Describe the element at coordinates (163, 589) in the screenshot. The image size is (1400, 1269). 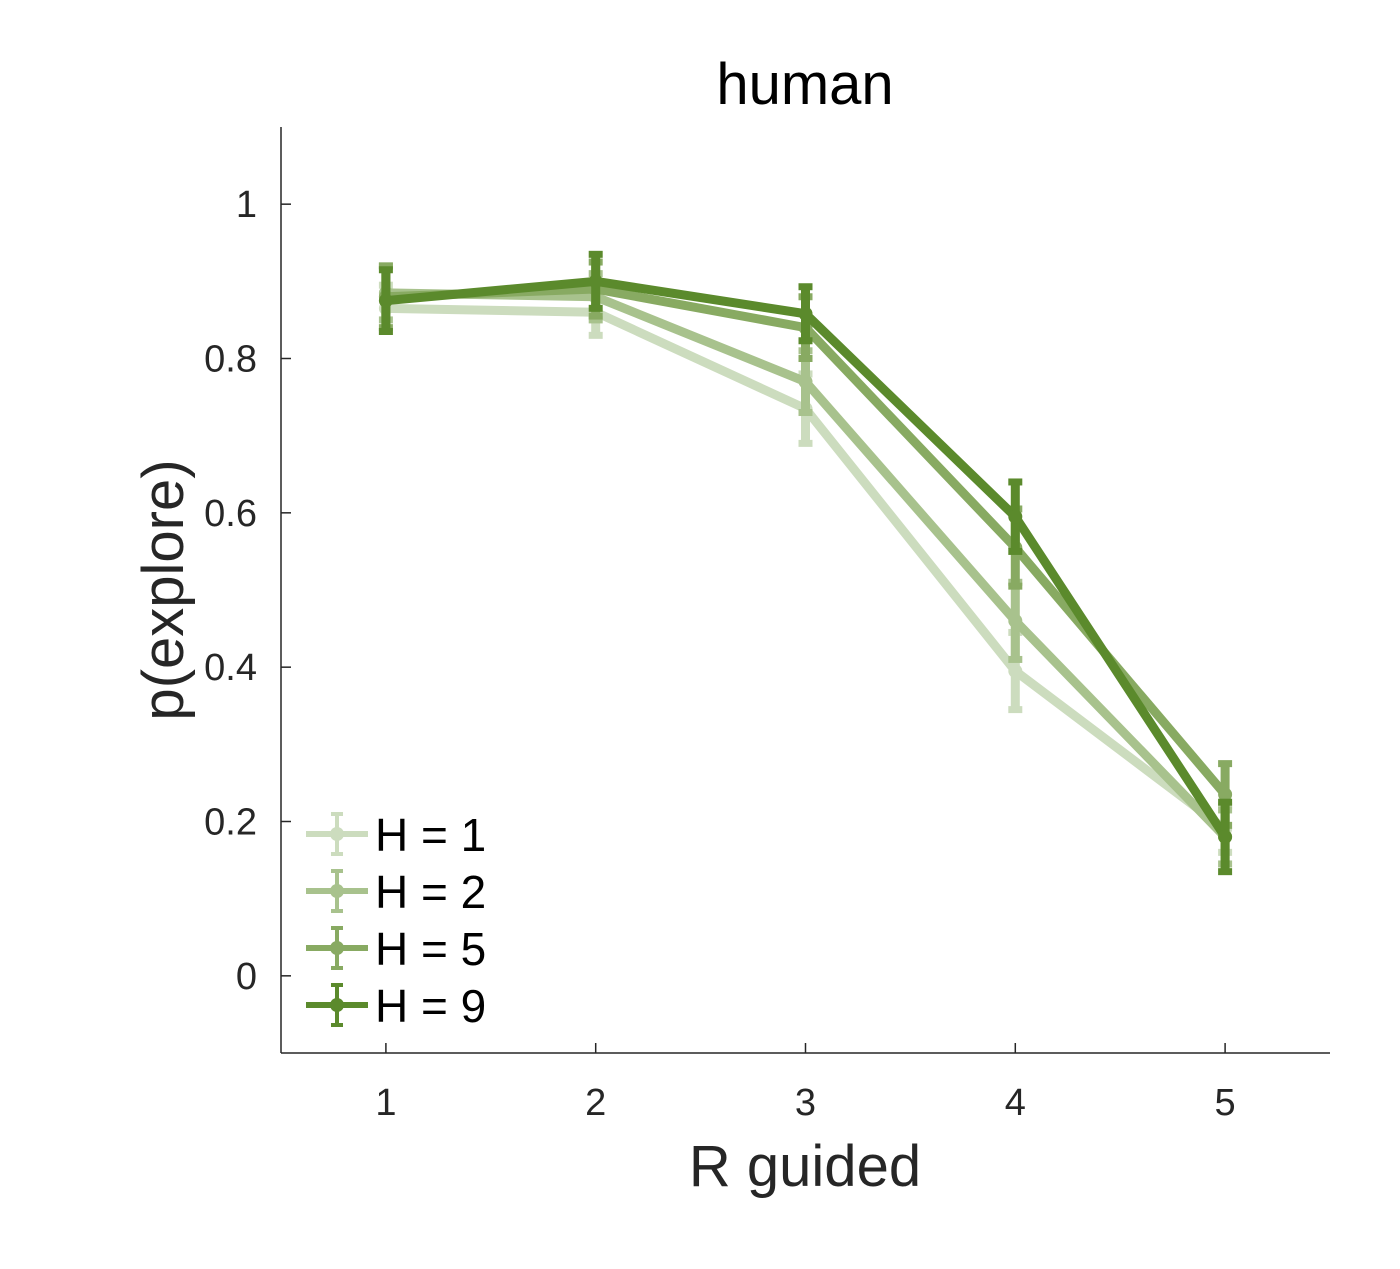
I see `y-axis-title: p(explore)` at that location.